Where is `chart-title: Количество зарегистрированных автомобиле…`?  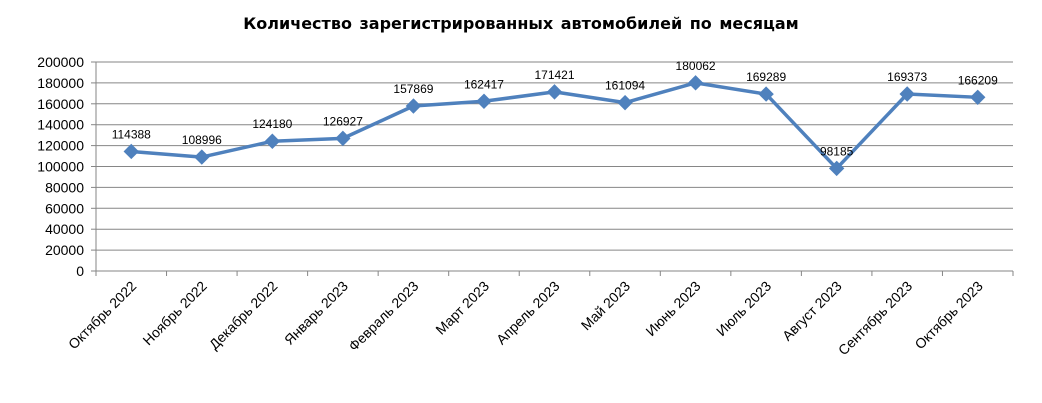 chart-title: Количество зарегистрированных автомобиле… is located at coordinates (521, 23).